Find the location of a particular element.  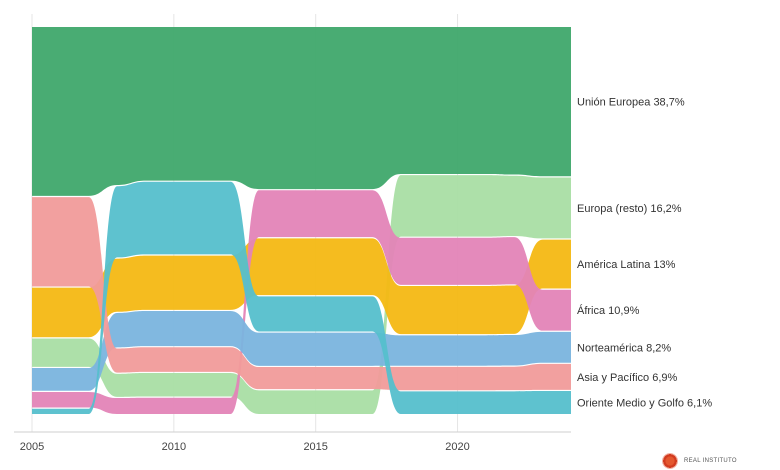

x-tick-label: 2005 is located at coordinates (32, 447).